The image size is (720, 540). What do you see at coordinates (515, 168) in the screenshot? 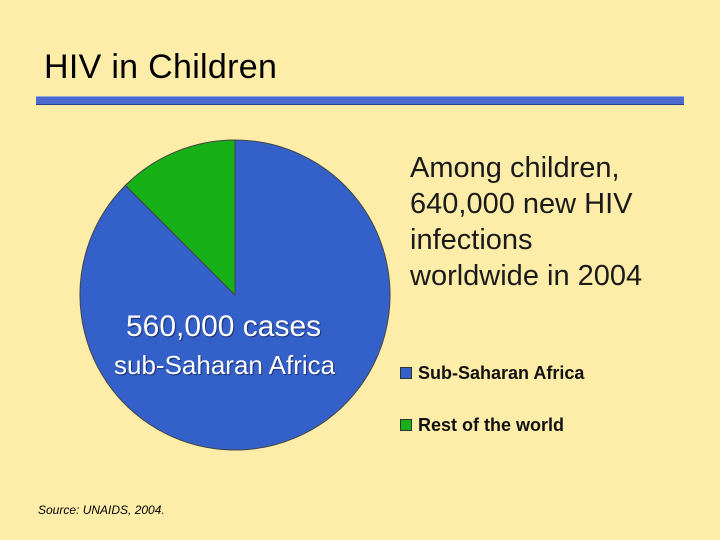
I see `headline-line-1: Among children,` at bounding box center [515, 168].